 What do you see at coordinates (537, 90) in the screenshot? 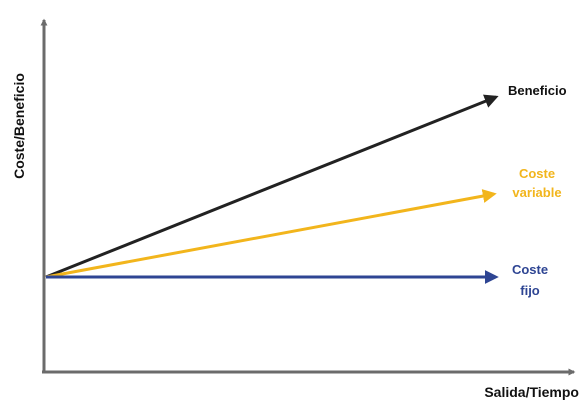
I see `beneficio-label: Beneficio` at bounding box center [537, 90].